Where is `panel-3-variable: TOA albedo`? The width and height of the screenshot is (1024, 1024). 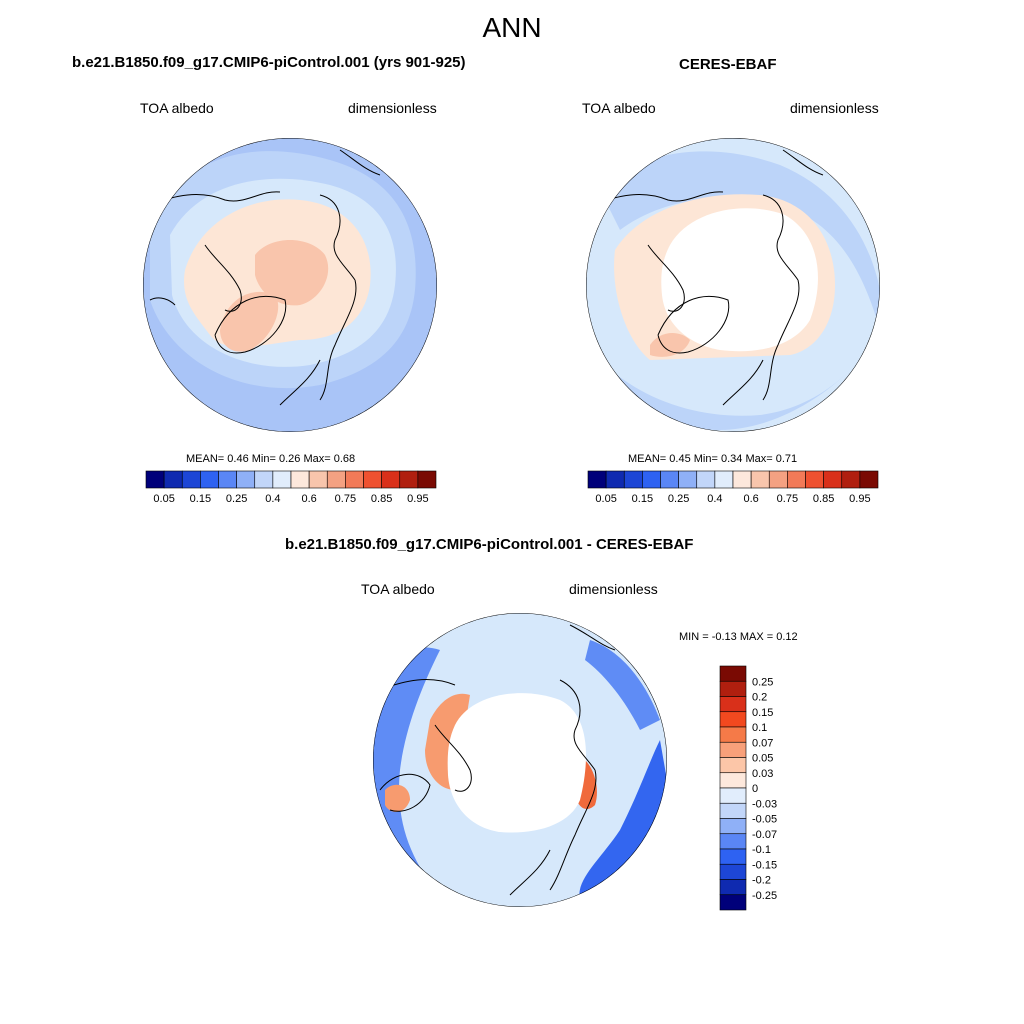
panel-3-variable: TOA albedo is located at coordinates (398, 589).